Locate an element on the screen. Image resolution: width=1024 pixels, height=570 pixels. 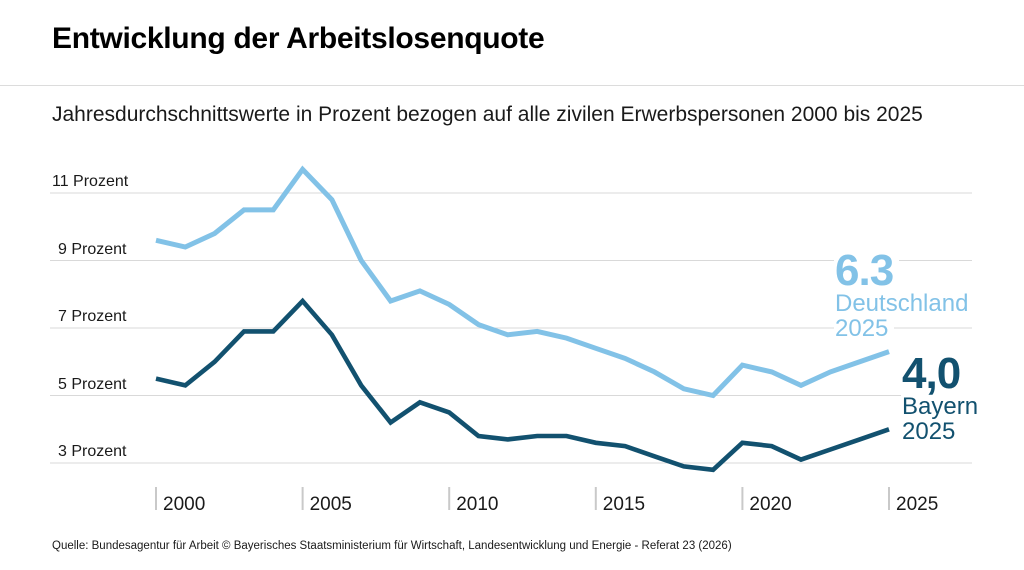
annotation-deutschland: 6.3 Deutschland 2025 is located at coordinates (904, 295).